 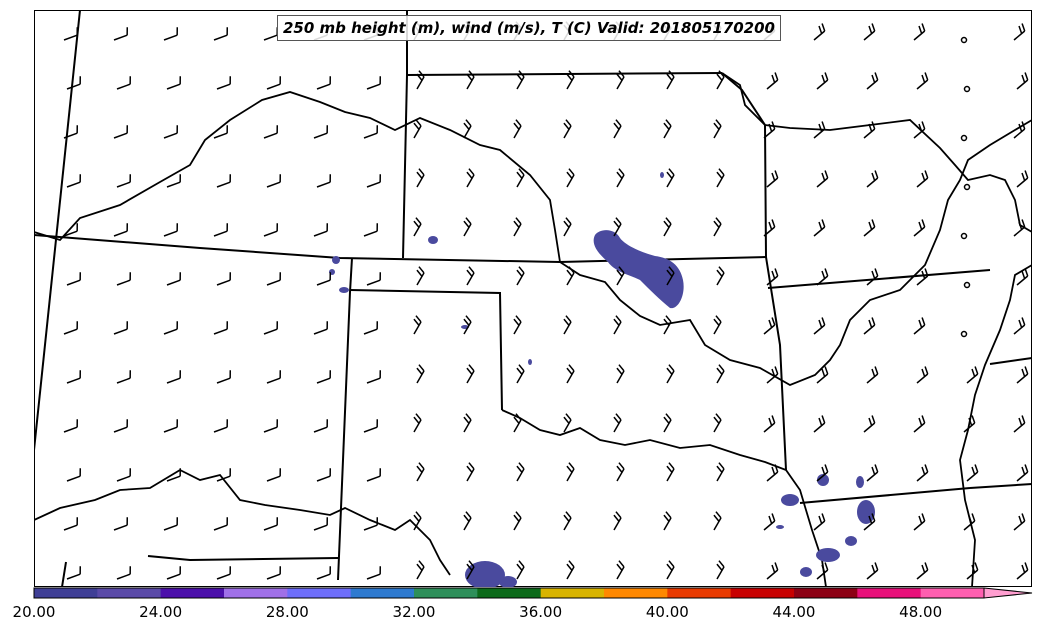 What do you see at coordinates (667, 612) in the screenshot?
I see `colorbar-tick-label: 40.00` at bounding box center [667, 612].